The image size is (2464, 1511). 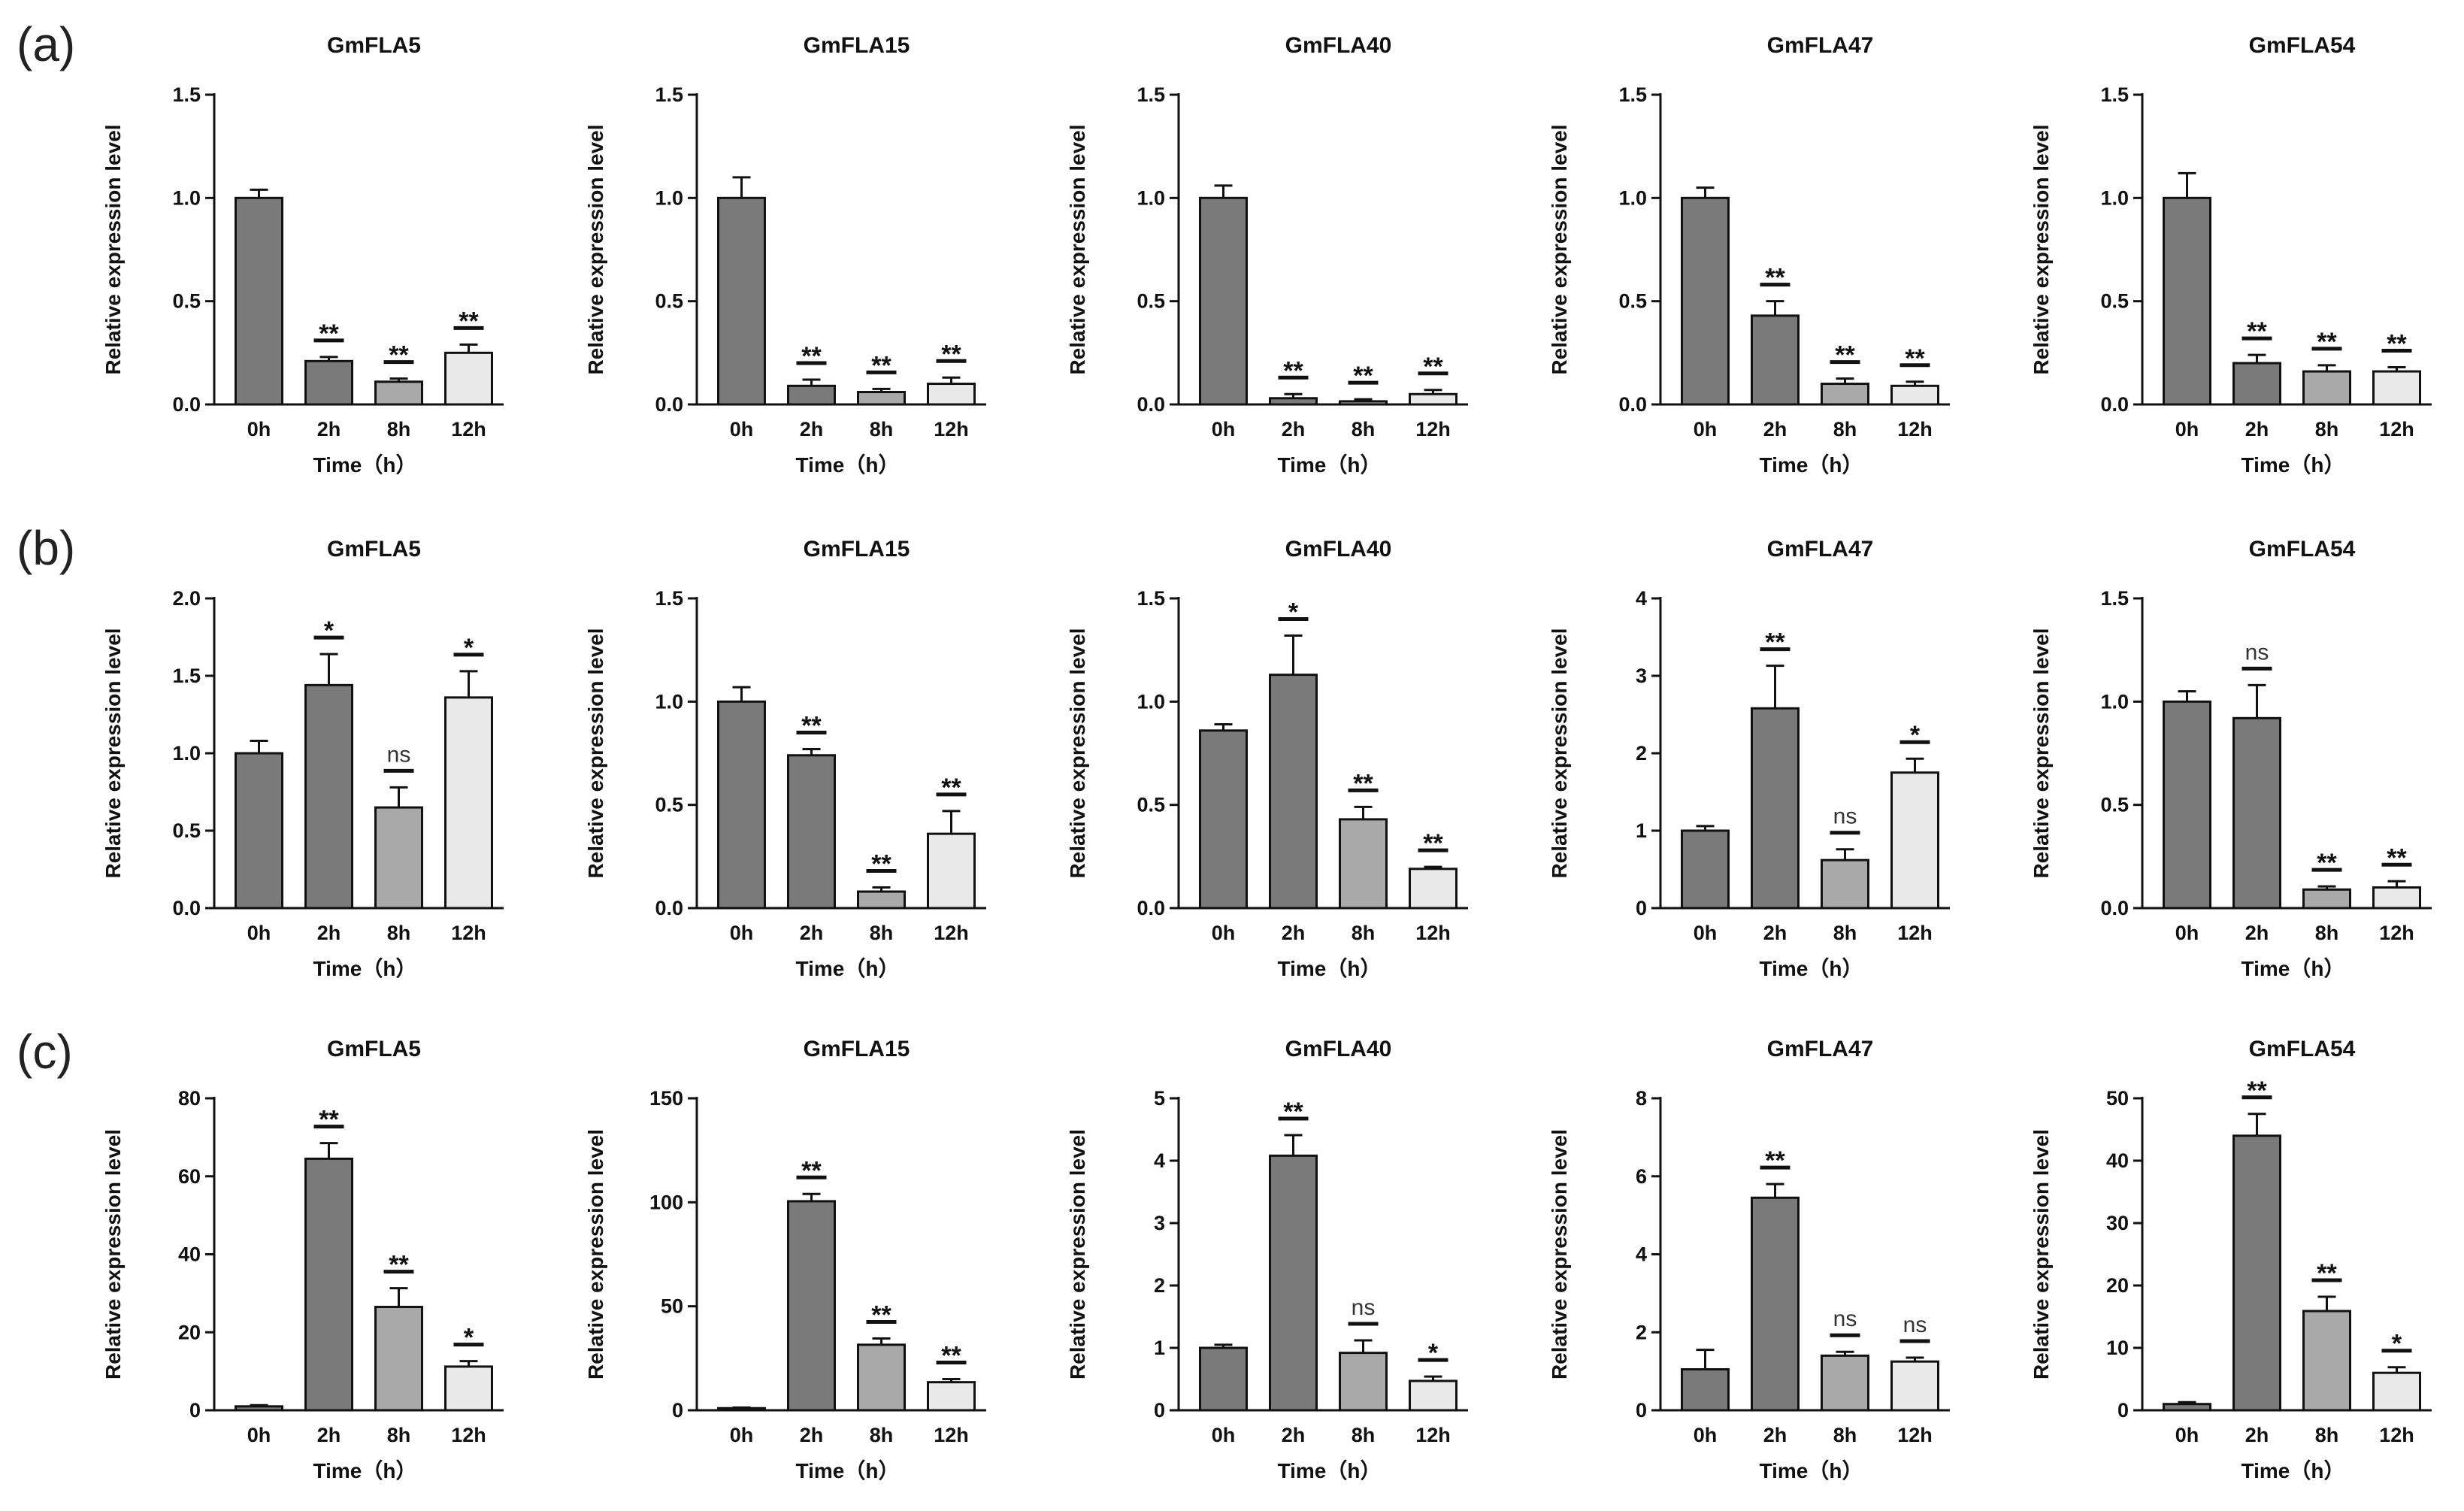 I want to click on chart-0-1-ytick-label: 1.5, so click(x=669, y=94).